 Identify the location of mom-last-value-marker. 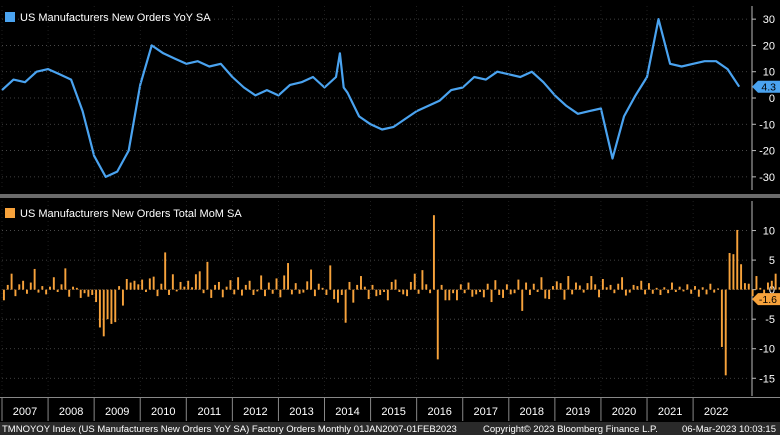
(766, 299).